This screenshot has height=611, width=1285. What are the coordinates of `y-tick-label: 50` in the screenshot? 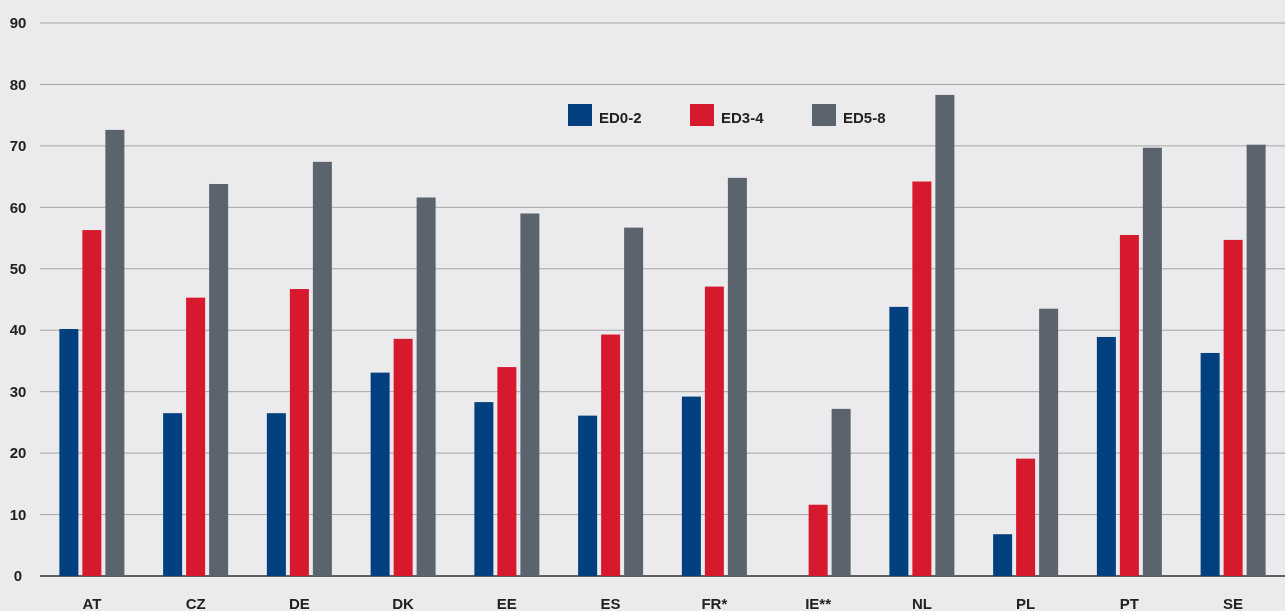 It's located at (18, 269).